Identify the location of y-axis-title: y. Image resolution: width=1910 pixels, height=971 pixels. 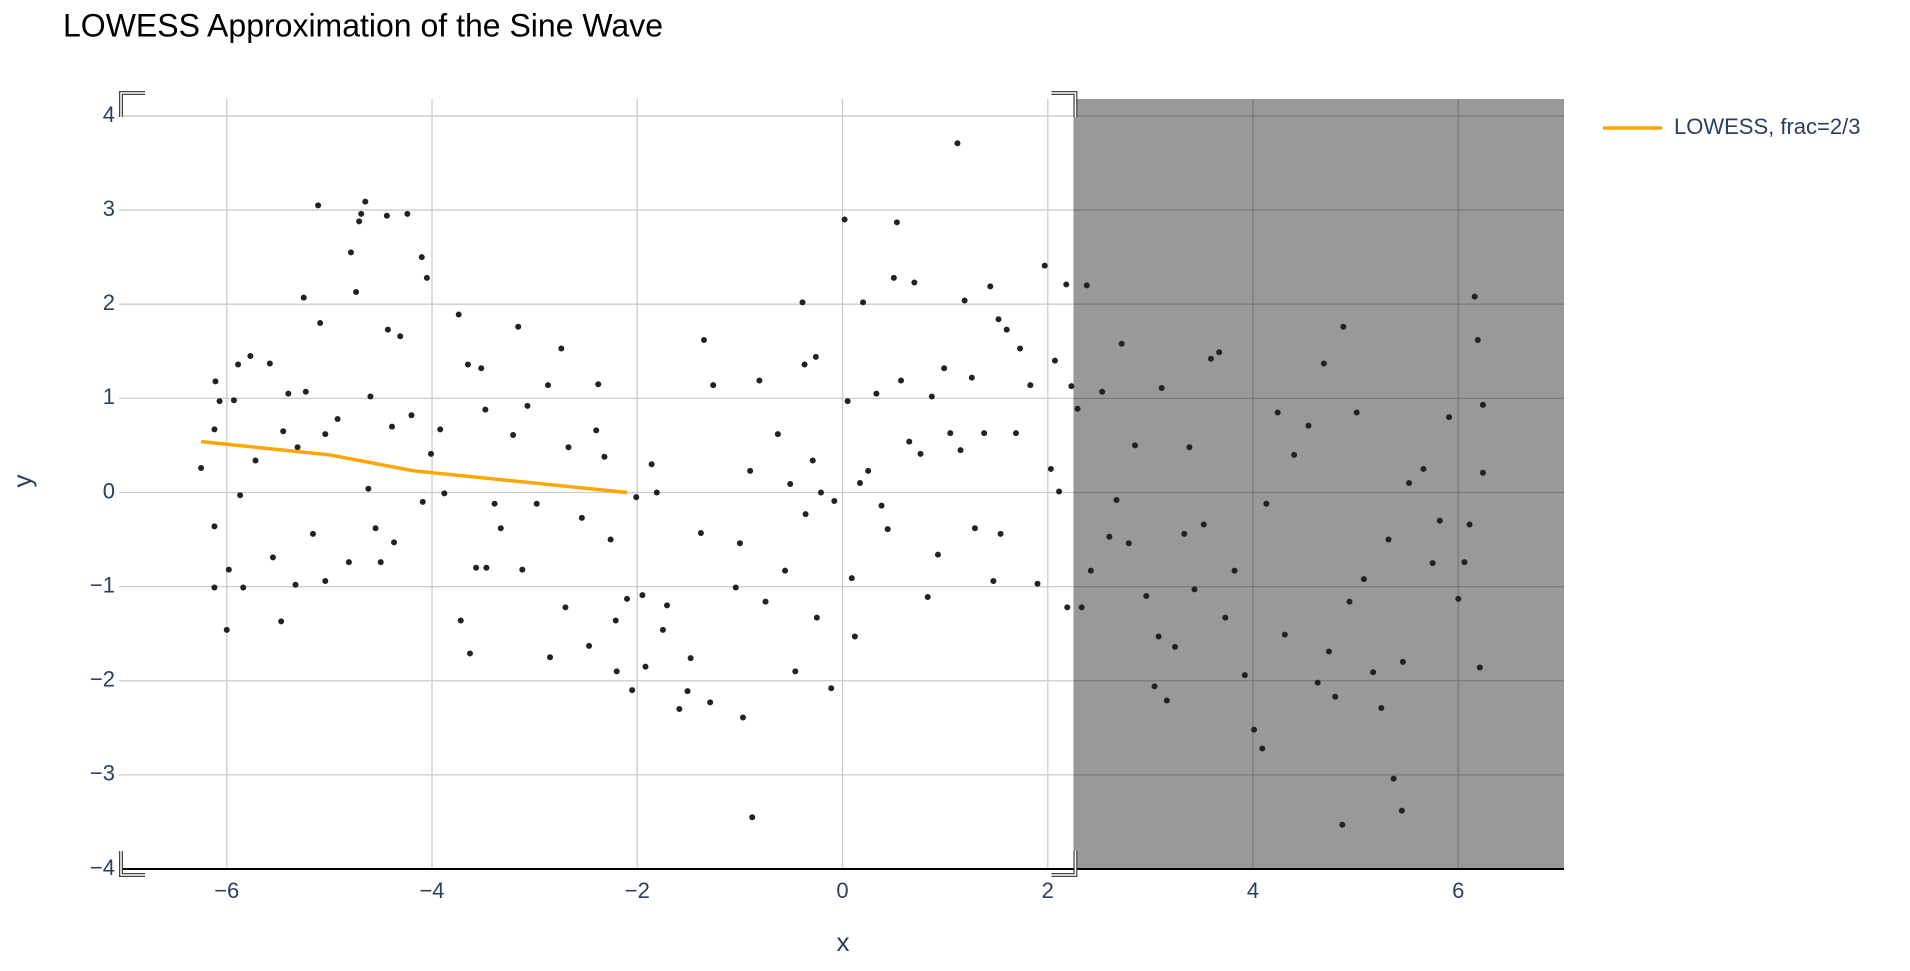
(22, 481).